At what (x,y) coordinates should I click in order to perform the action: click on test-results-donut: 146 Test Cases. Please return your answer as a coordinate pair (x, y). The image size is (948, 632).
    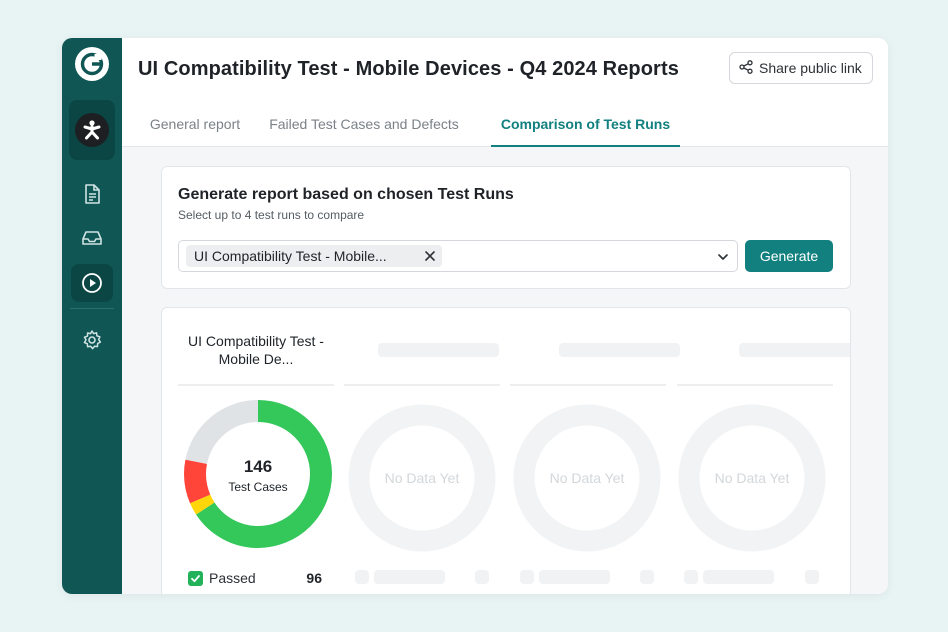
    Looking at the image, I should click on (258, 474).